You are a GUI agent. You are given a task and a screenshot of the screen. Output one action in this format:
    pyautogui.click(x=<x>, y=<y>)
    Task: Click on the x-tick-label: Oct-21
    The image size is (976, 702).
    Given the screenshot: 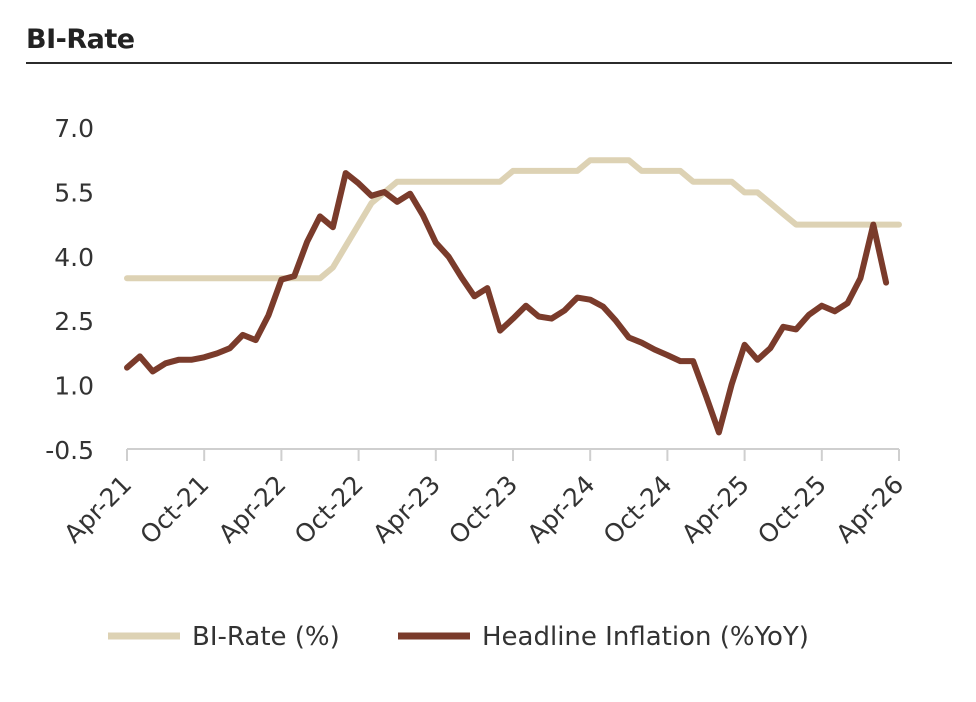 What is the action you would take?
    pyautogui.click(x=174, y=510)
    